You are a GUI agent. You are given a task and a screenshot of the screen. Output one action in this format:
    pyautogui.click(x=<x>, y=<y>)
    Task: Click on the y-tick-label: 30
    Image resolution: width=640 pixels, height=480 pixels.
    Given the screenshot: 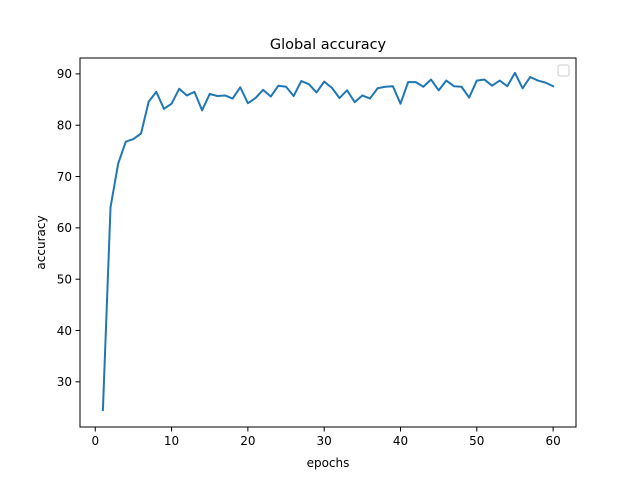 What is the action you would take?
    pyautogui.click(x=64, y=382)
    